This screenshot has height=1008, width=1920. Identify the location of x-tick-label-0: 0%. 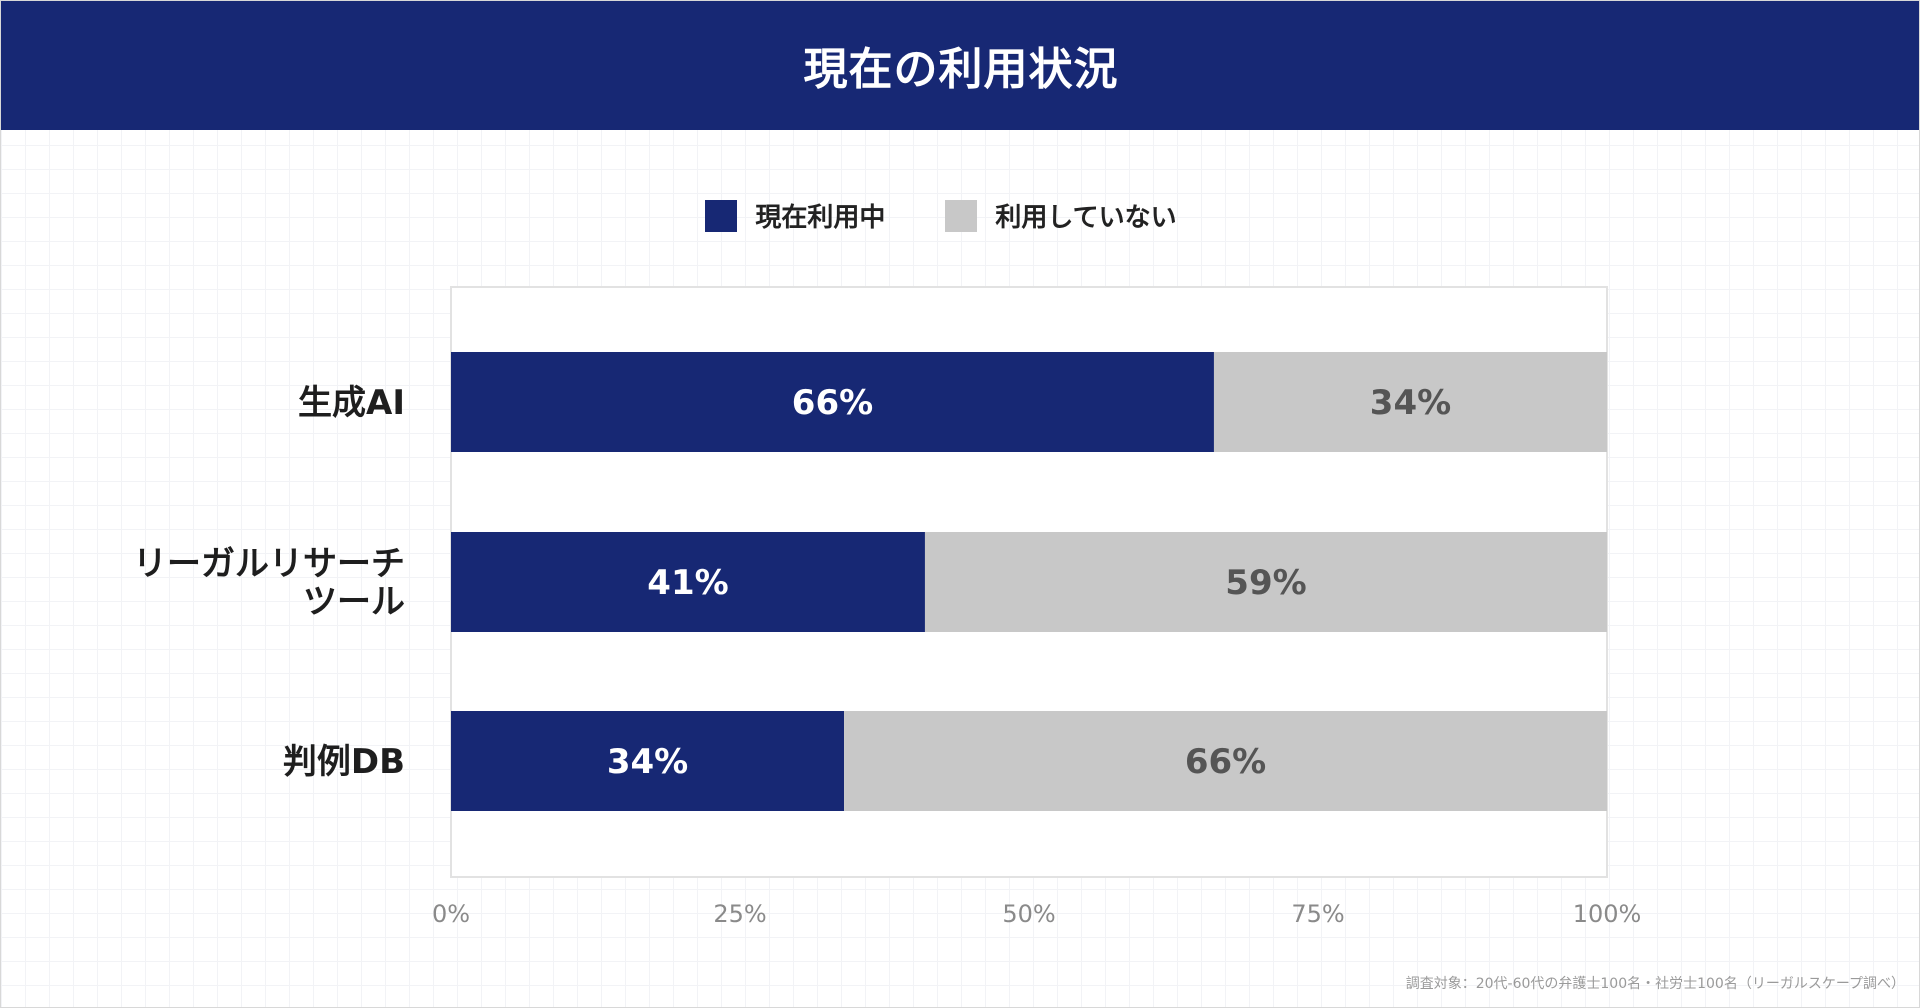
(451, 914).